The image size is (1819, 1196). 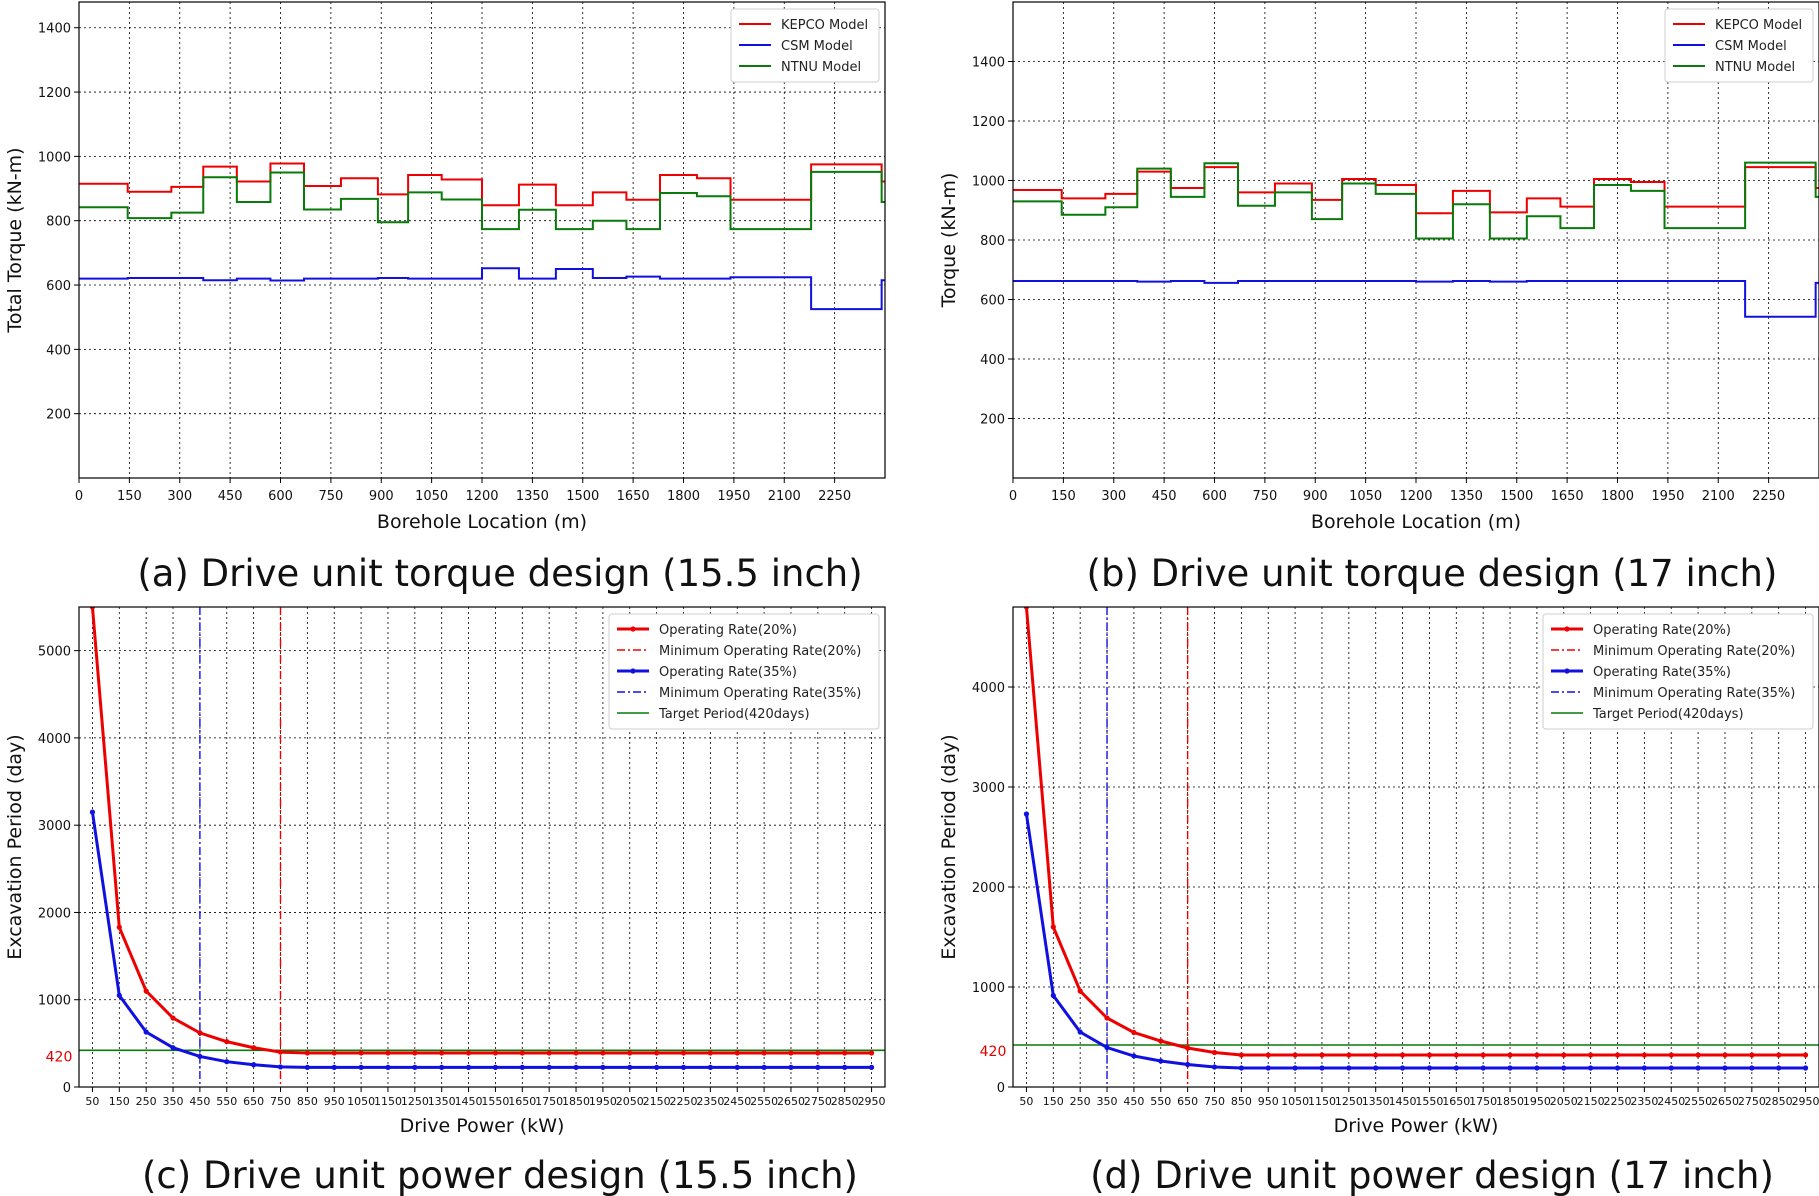 What do you see at coordinates (1758, 25) in the screenshot?
I see `legend-entry: KEPCO Model` at bounding box center [1758, 25].